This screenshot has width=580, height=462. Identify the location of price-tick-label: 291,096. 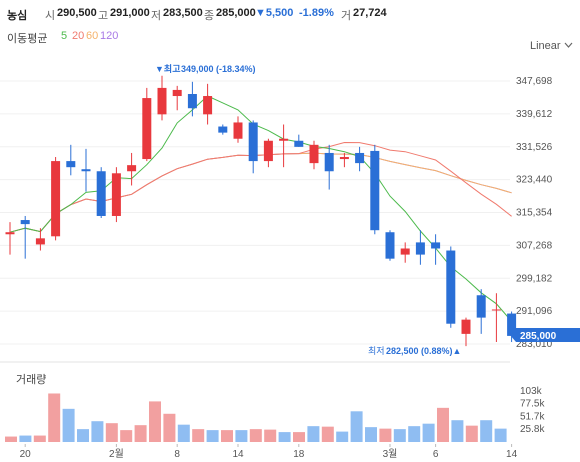
(534, 311).